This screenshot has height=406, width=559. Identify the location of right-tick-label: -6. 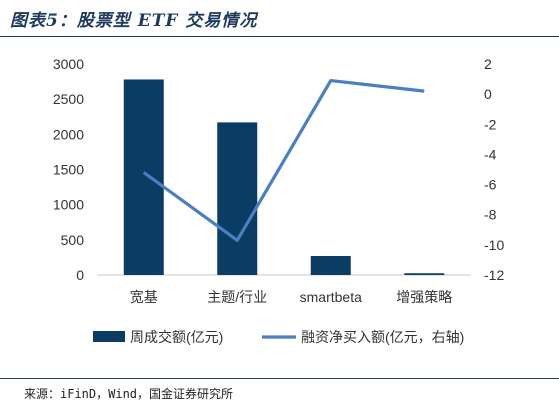
(490, 185).